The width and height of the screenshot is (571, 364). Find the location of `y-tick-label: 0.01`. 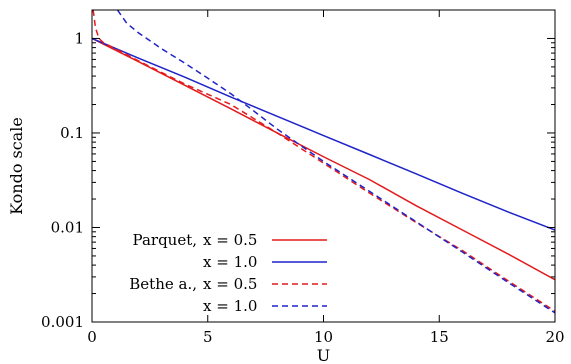

y-tick-label: 0.01 is located at coordinates (67, 227).